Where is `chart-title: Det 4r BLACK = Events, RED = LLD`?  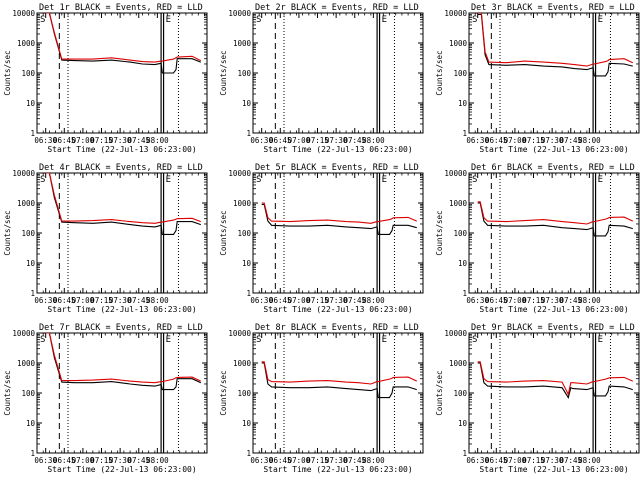
chart-title: Det 4r BLACK = Events, RED = LLD is located at coordinates (121, 168).